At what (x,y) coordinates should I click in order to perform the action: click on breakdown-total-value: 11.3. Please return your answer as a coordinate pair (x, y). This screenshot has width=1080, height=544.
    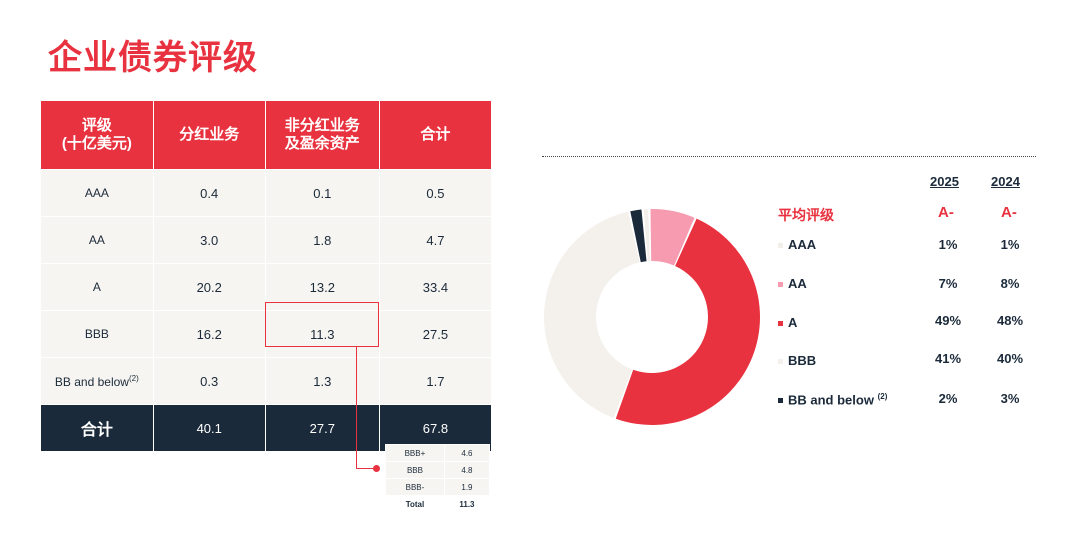
    Looking at the image, I should click on (467, 504).